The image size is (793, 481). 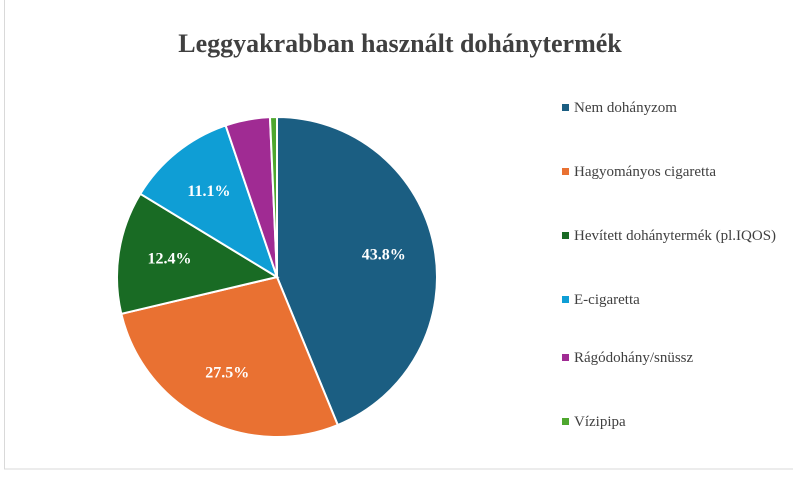 I want to click on data-label: 27.5%, so click(x=227, y=372).